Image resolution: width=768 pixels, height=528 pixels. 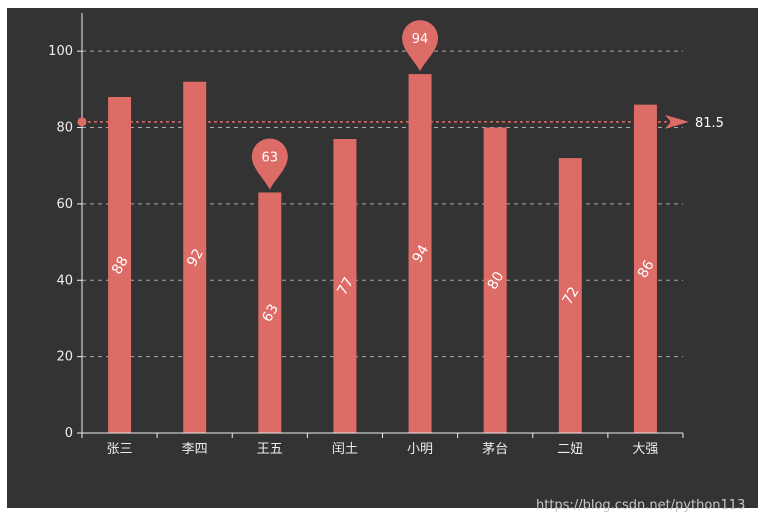 I want to click on y-tick-label: 60, so click(x=64, y=204).